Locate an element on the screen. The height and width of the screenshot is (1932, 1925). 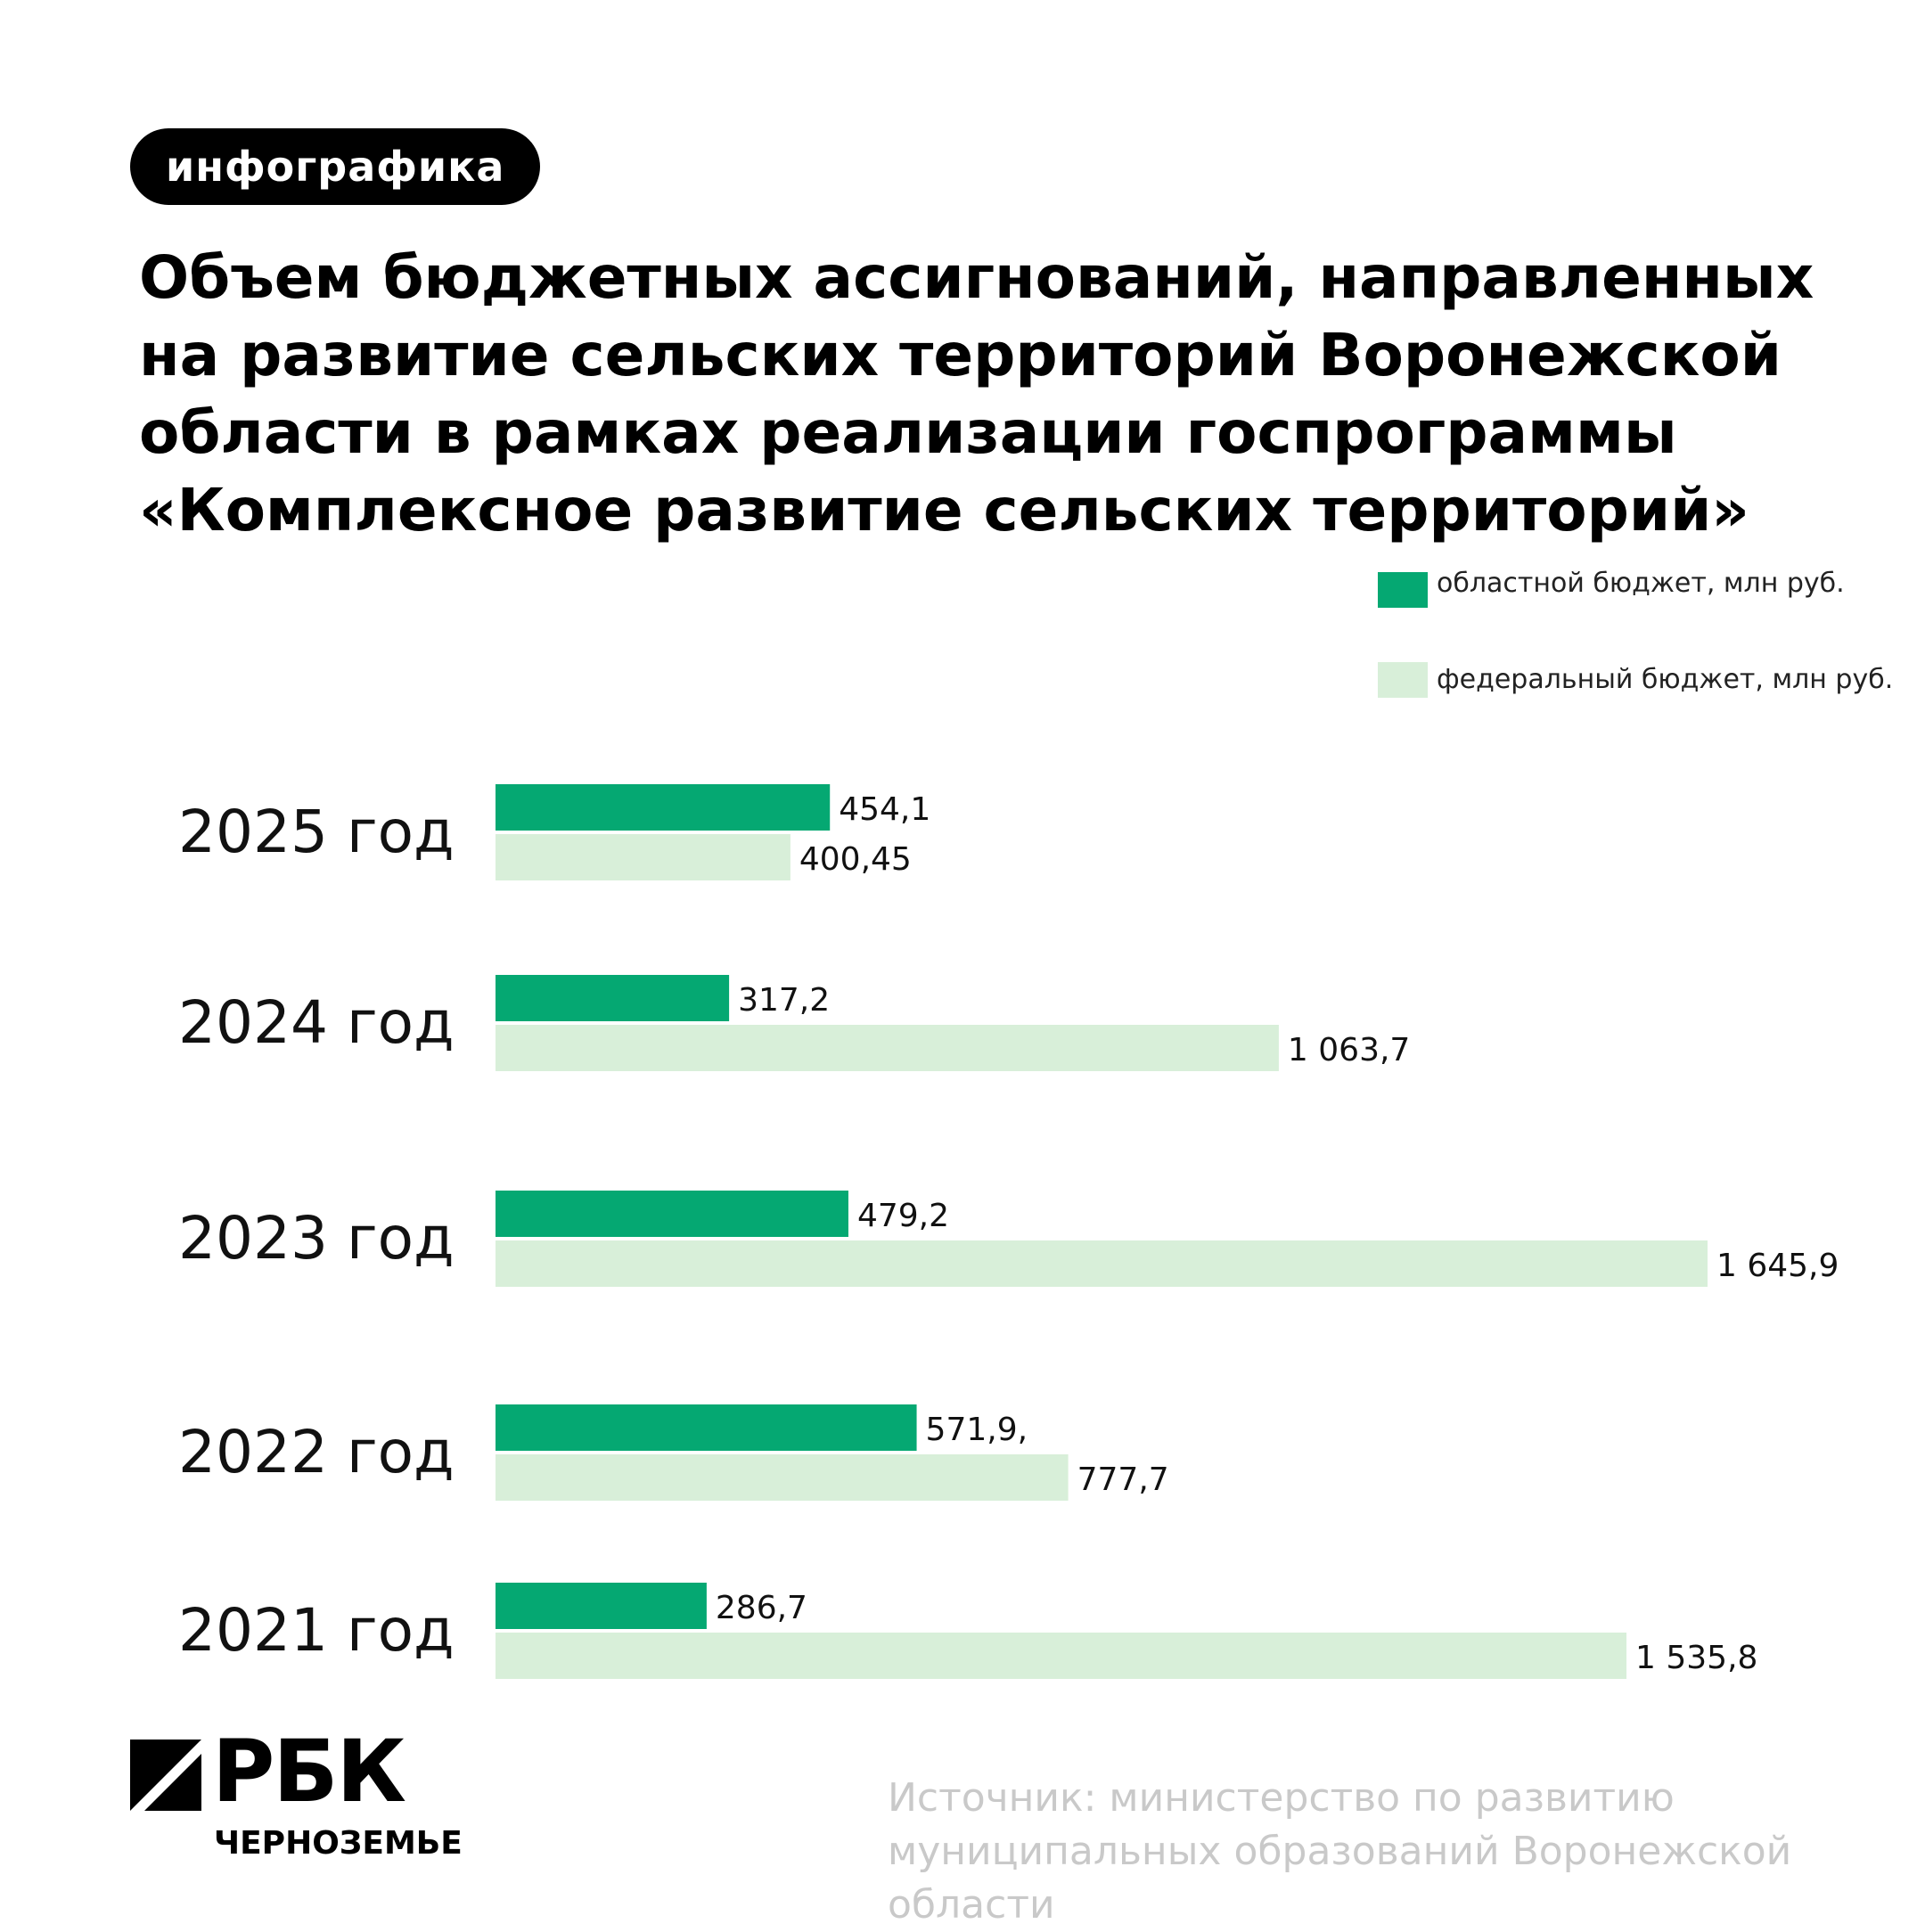
legend-swatch-regional is located at coordinates (1403, 590).